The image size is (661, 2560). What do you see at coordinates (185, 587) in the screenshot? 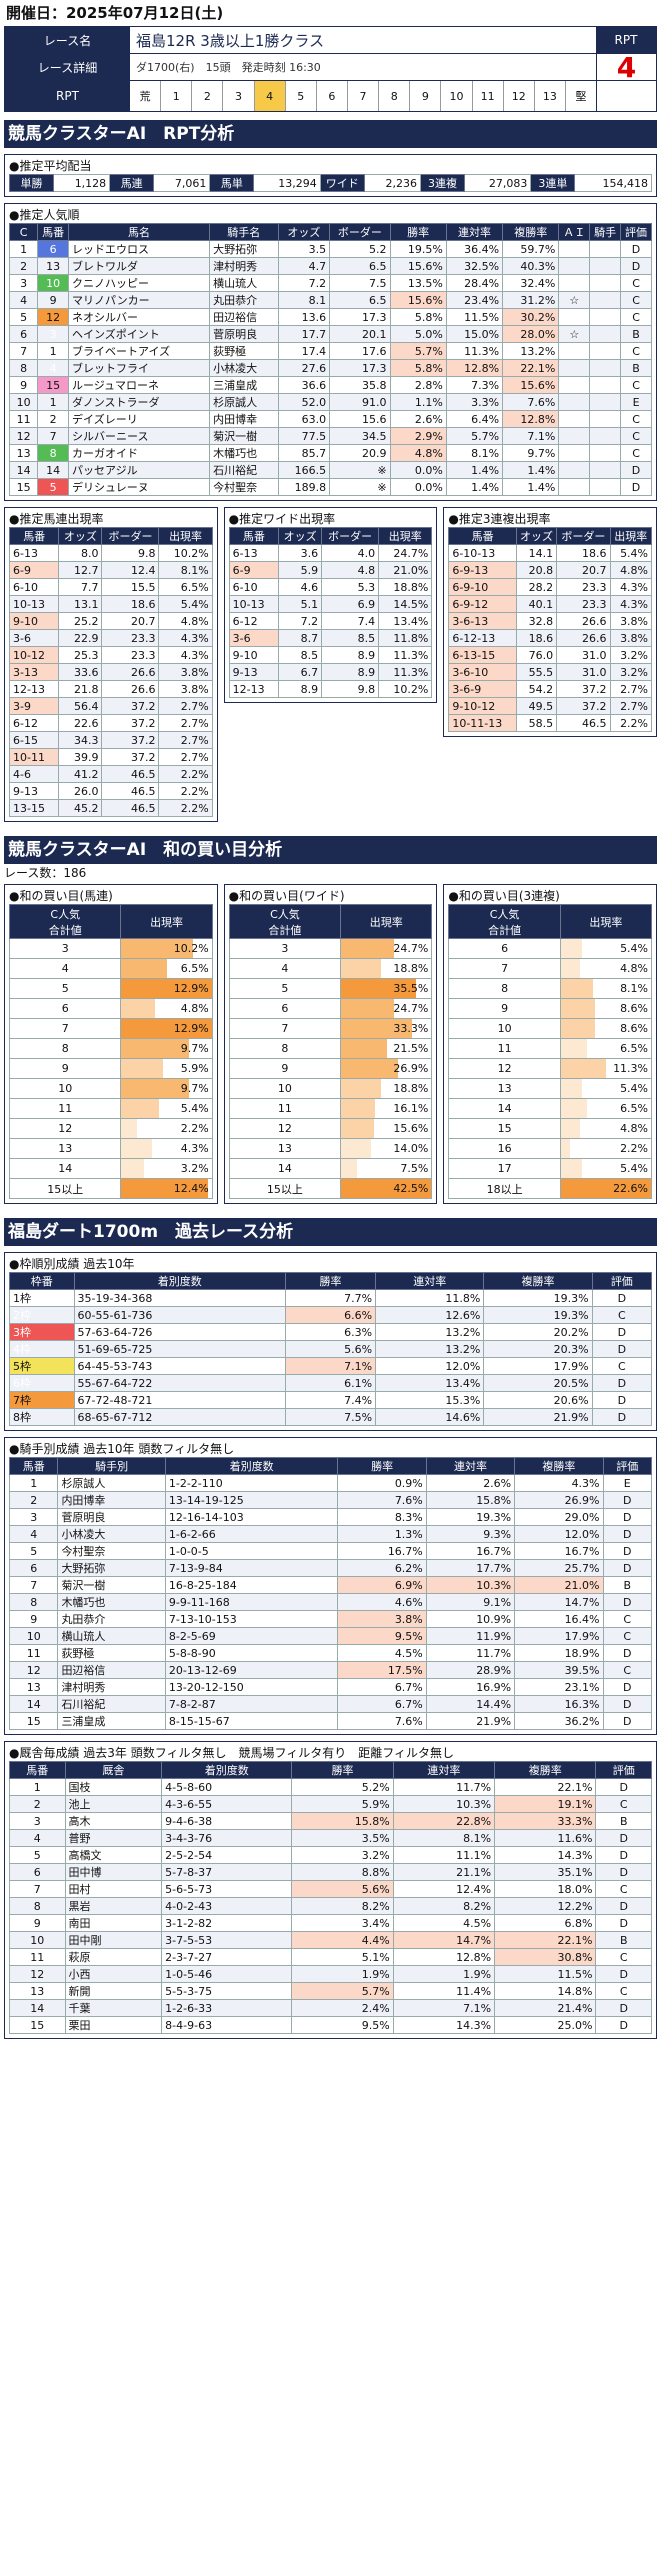
I see `umaren-cell: 6.5%` at bounding box center [185, 587].